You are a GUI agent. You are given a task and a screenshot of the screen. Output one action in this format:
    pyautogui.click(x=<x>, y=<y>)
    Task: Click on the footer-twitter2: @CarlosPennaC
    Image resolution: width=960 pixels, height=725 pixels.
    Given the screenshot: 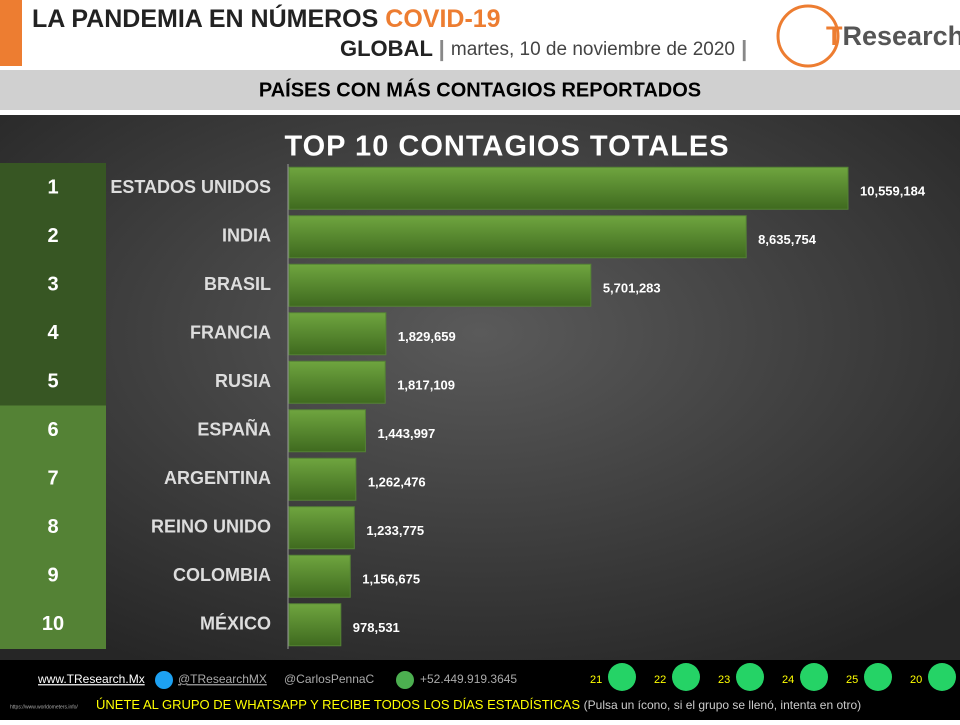 What is the action you would take?
    pyautogui.click(x=329, y=679)
    